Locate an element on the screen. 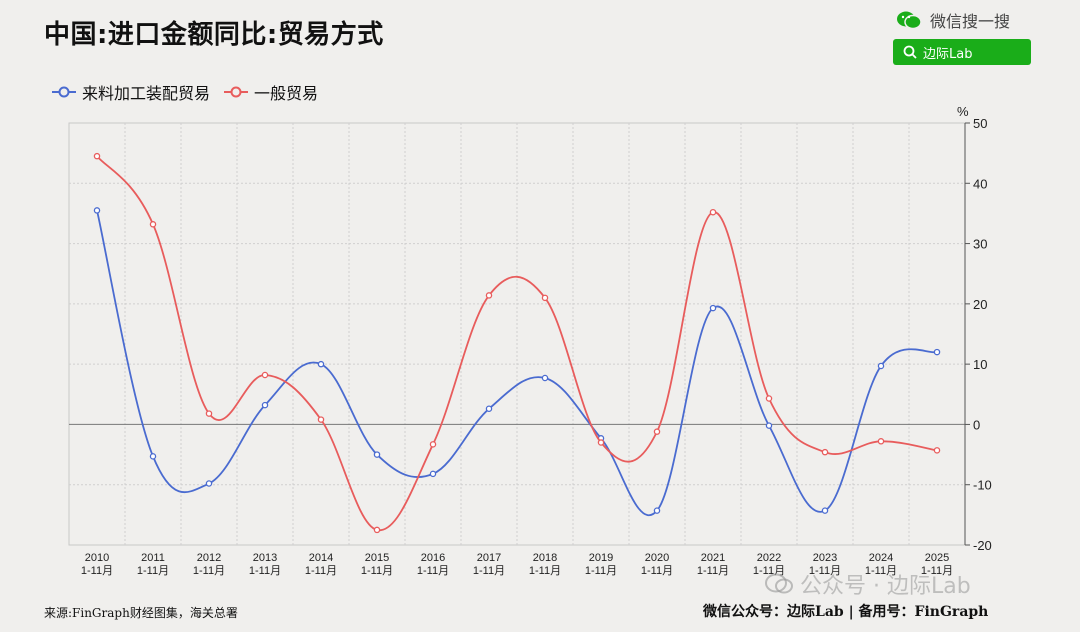  x-tick-label: 2012 is located at coordinates (209, 558).